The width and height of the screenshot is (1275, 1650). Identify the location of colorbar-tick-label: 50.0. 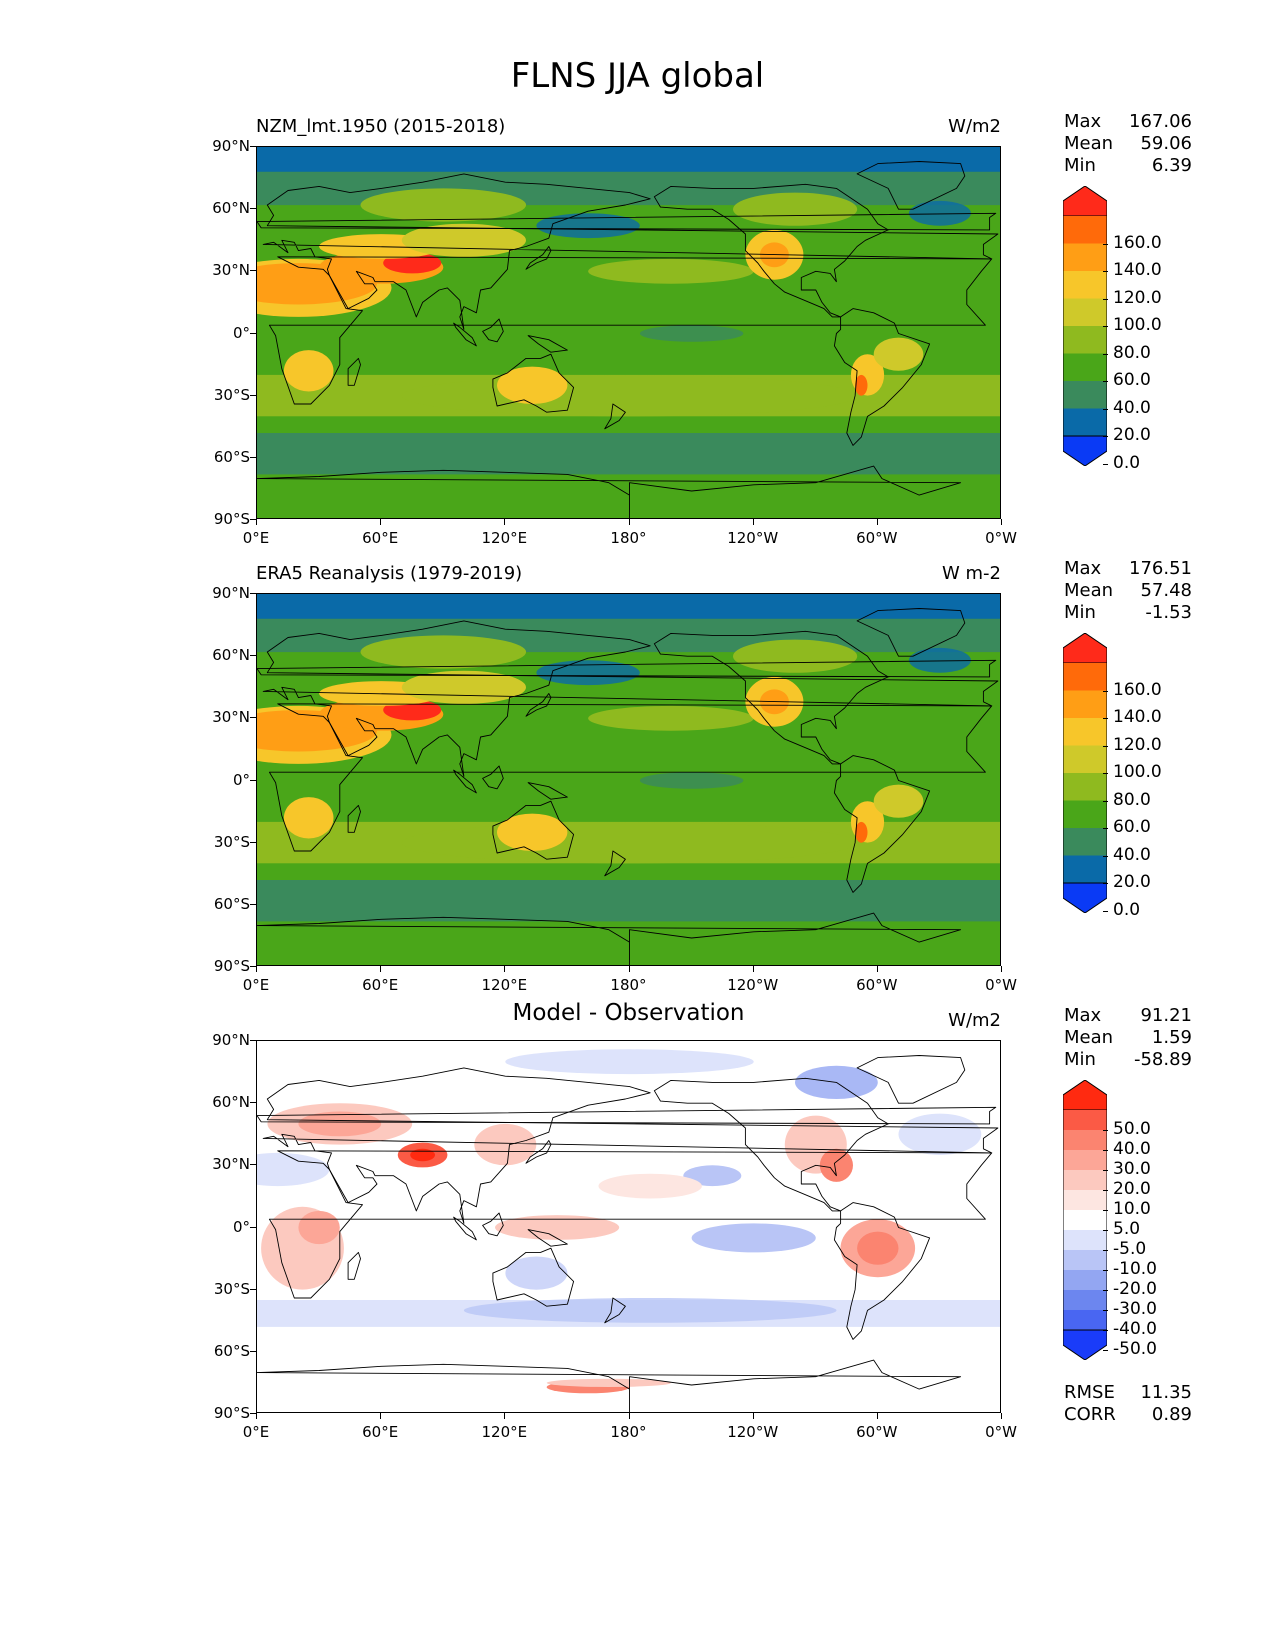
(1132, 1129).